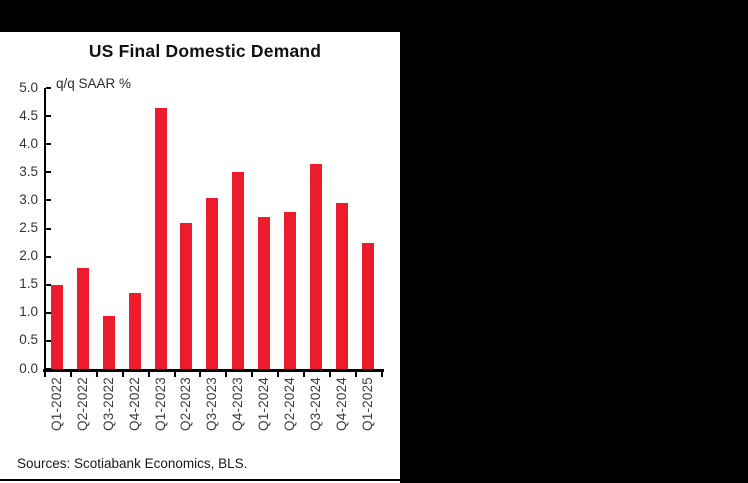 This screenshot has width=748, height=483. Describe the element at coordinates (56, 404) in the screenshot. I see `x-axis-tick-label: Q1-2022` at that location.